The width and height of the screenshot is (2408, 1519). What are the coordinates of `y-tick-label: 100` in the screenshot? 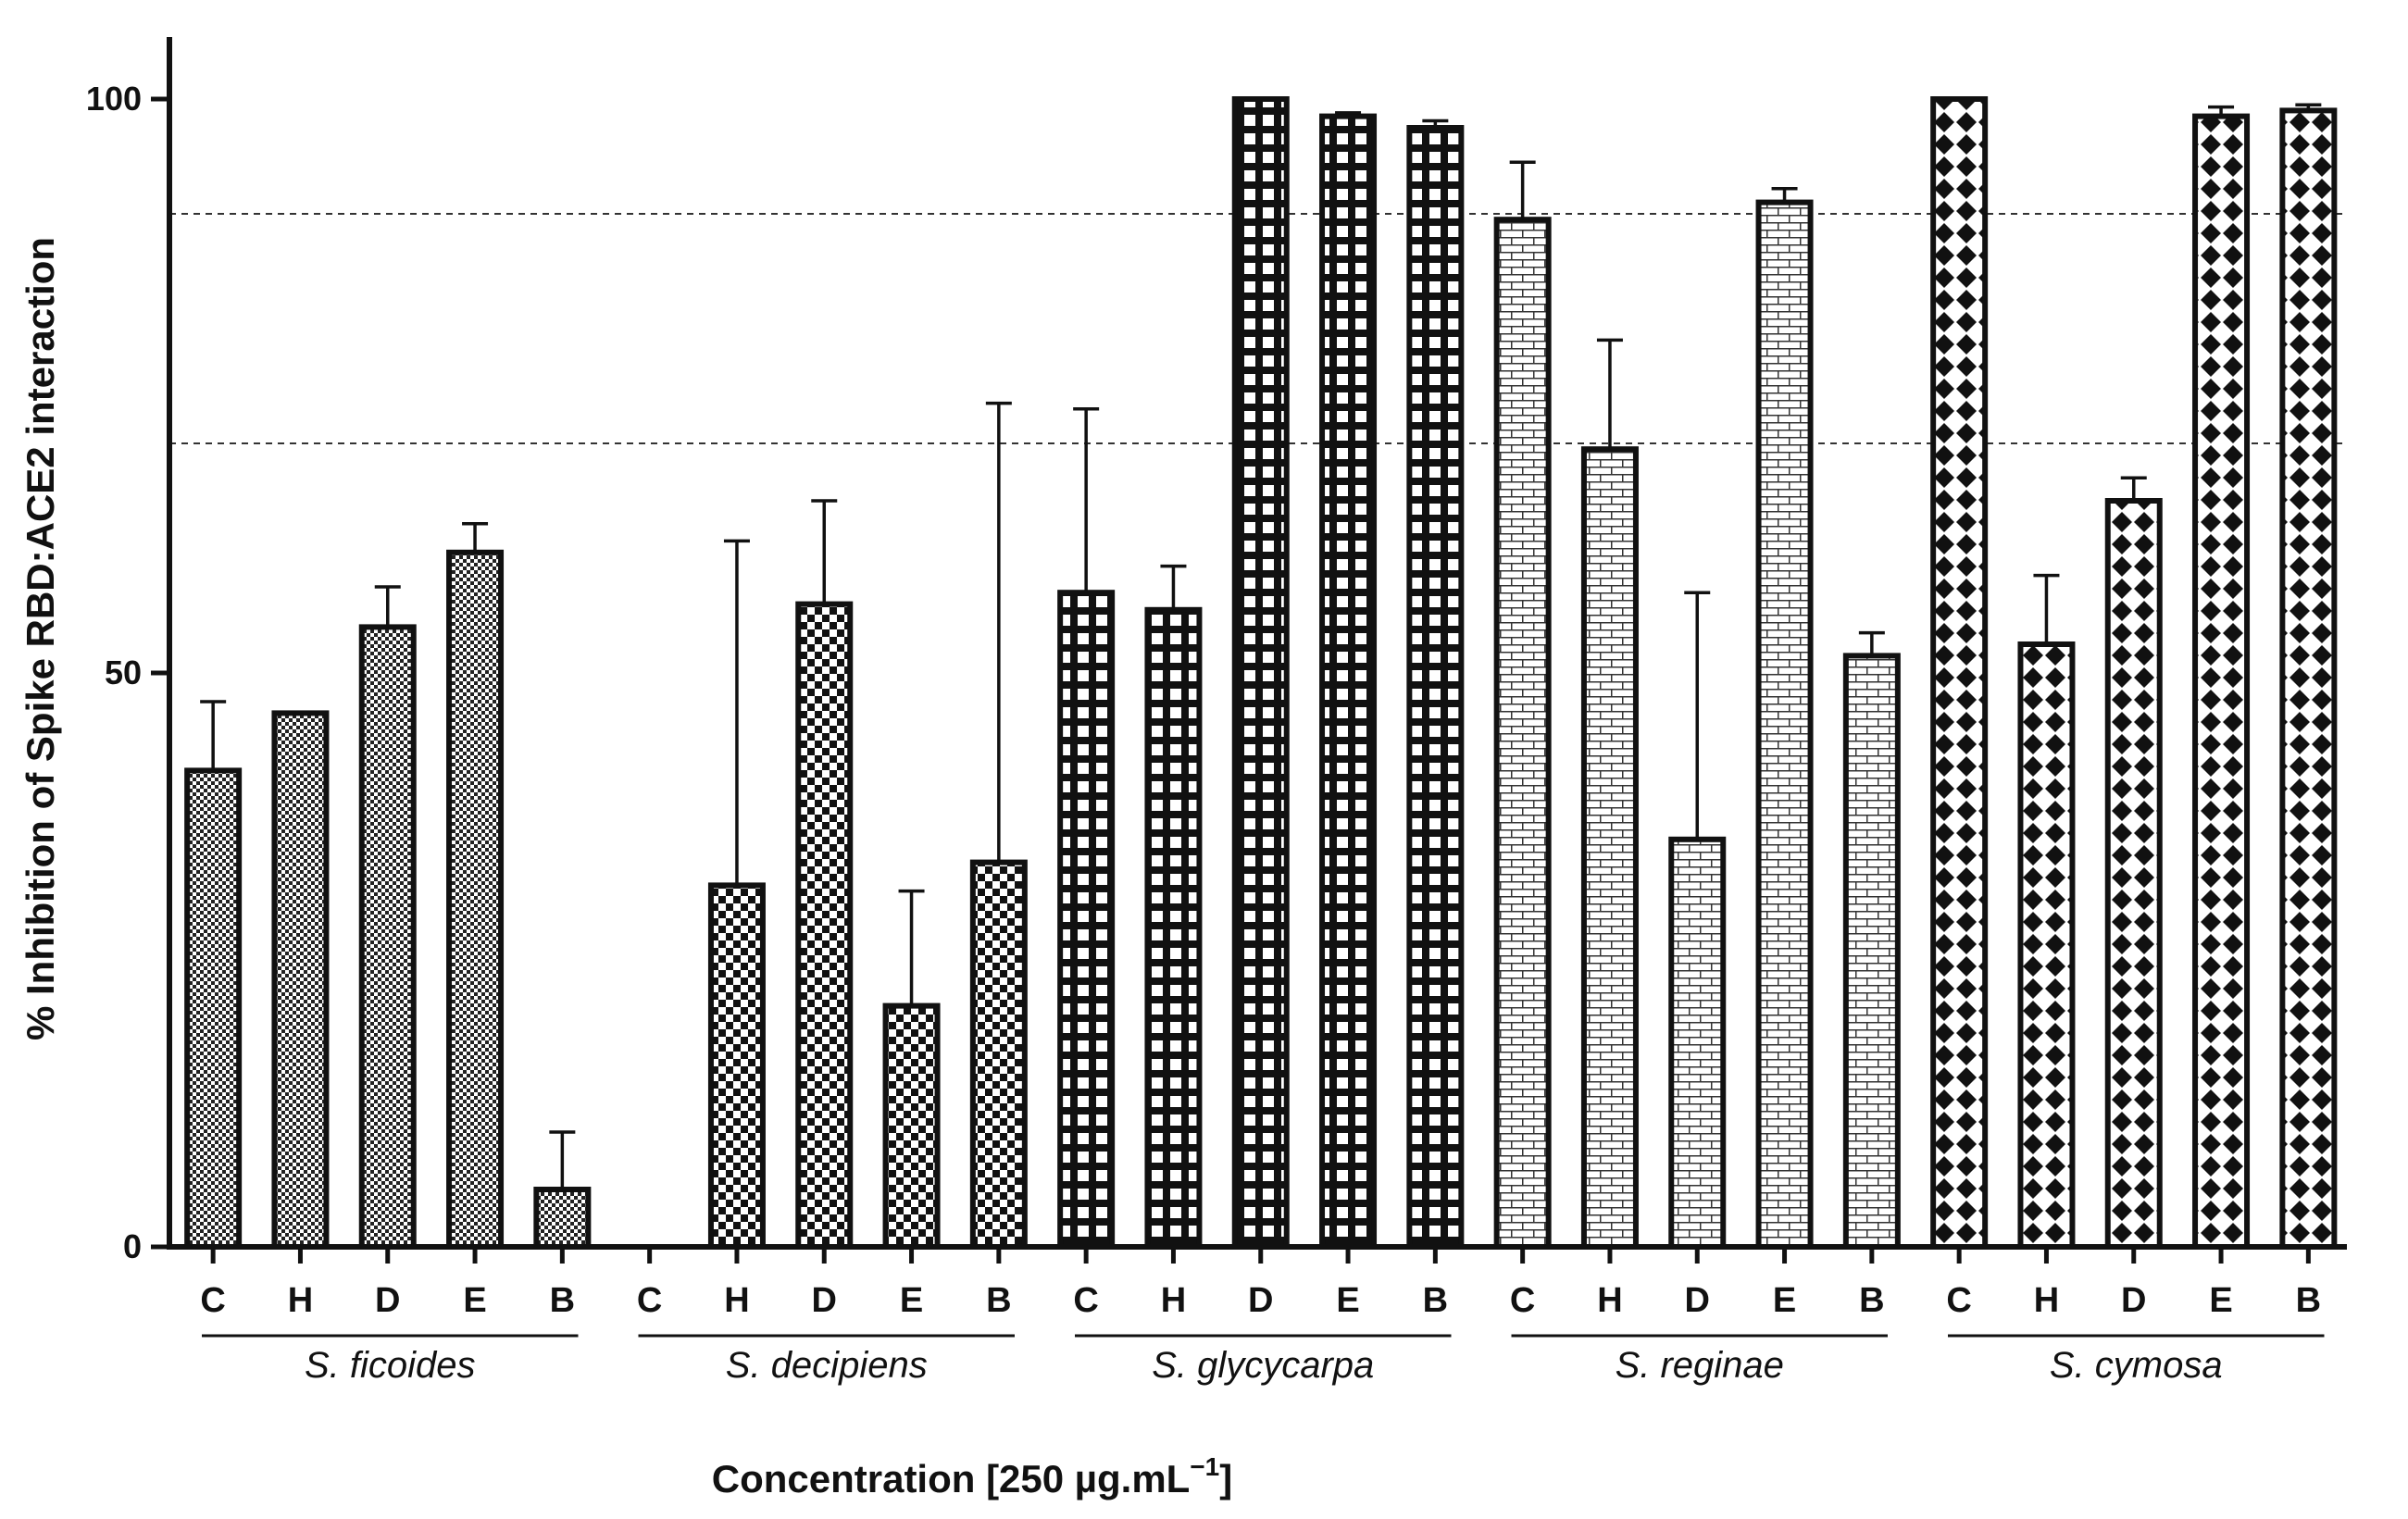 It's located at (114, 99).